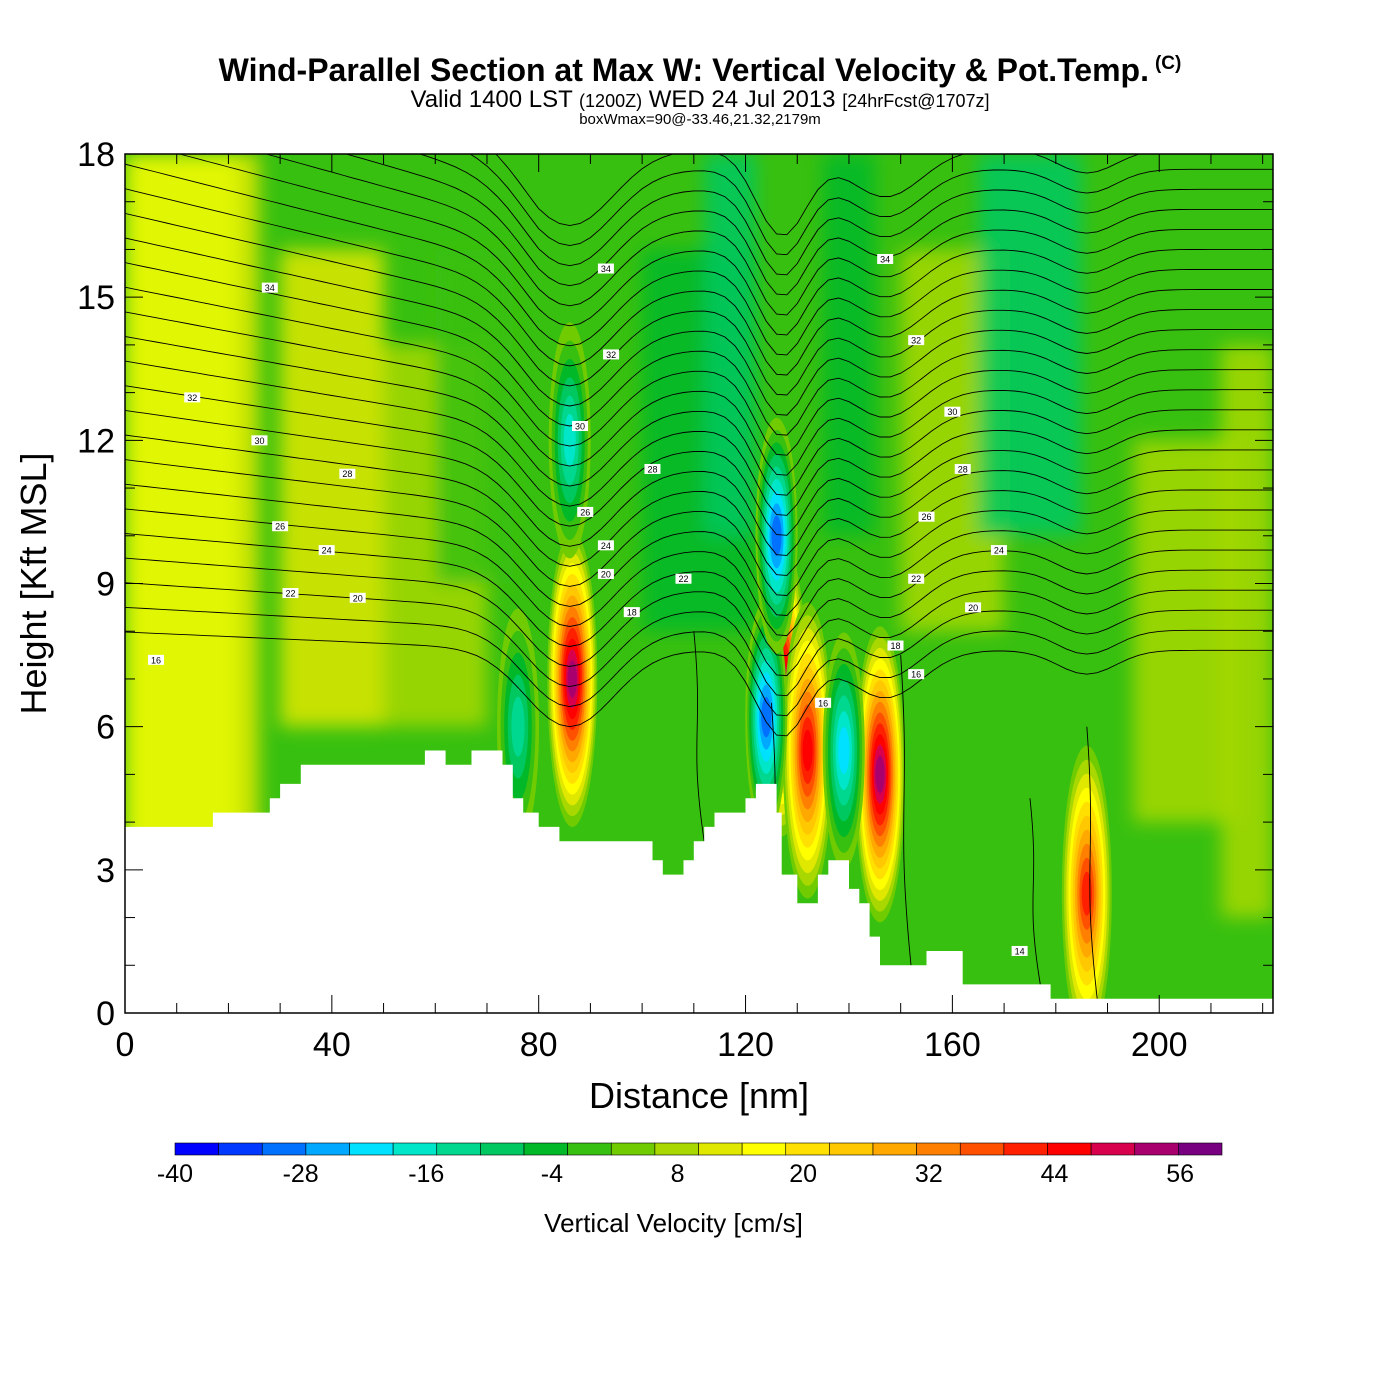 The image size is (1400, 1400). What do you see at coordinates (673, 1223) in the screenshot?
I see `colorbar-label: Vertical Velocity [cm/s]` at bounding box center [673, 1223].